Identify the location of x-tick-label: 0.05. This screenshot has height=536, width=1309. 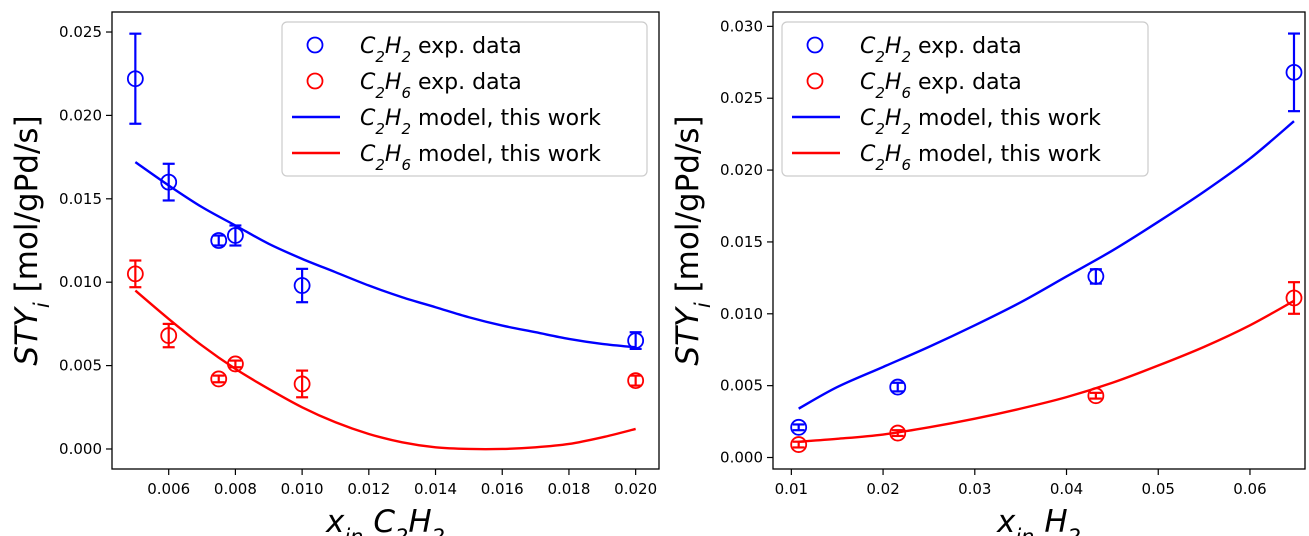
(1158, 489).